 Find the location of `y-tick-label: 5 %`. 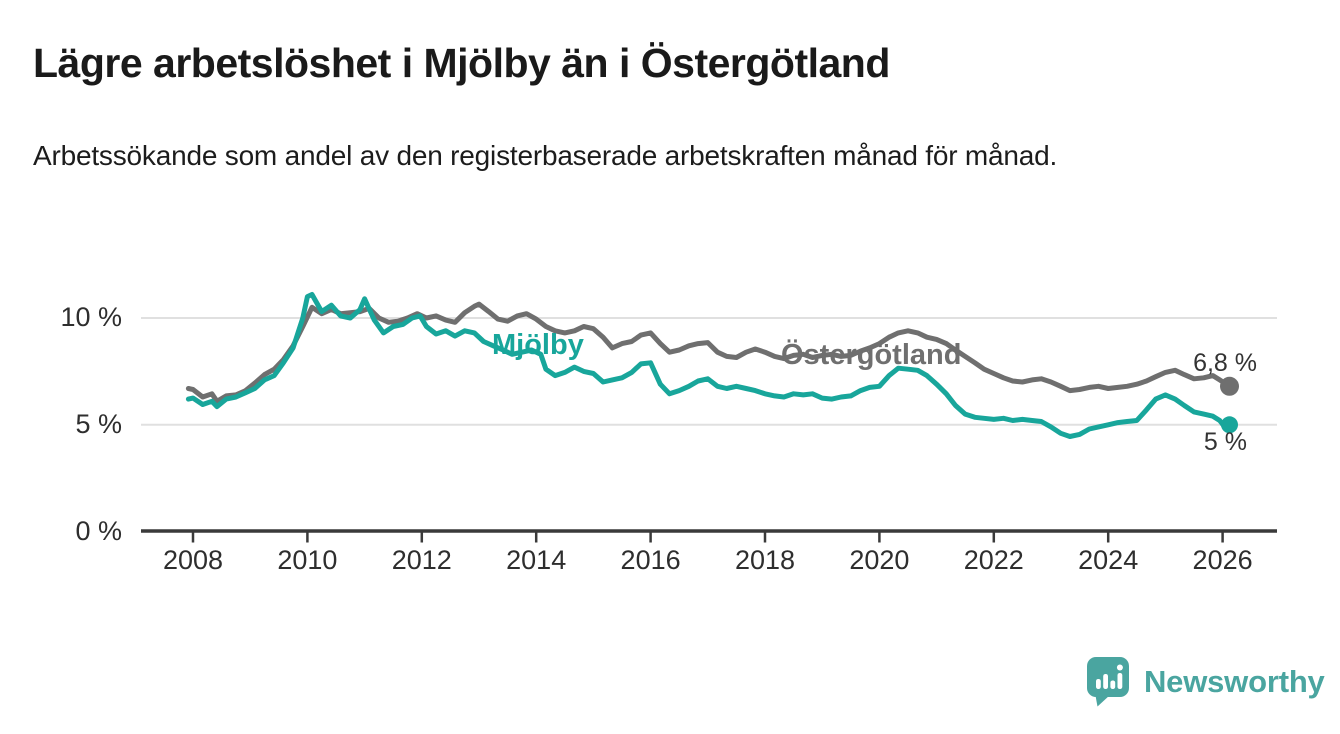

y-tick-label: 5 % is located at coordinates (98, 423).